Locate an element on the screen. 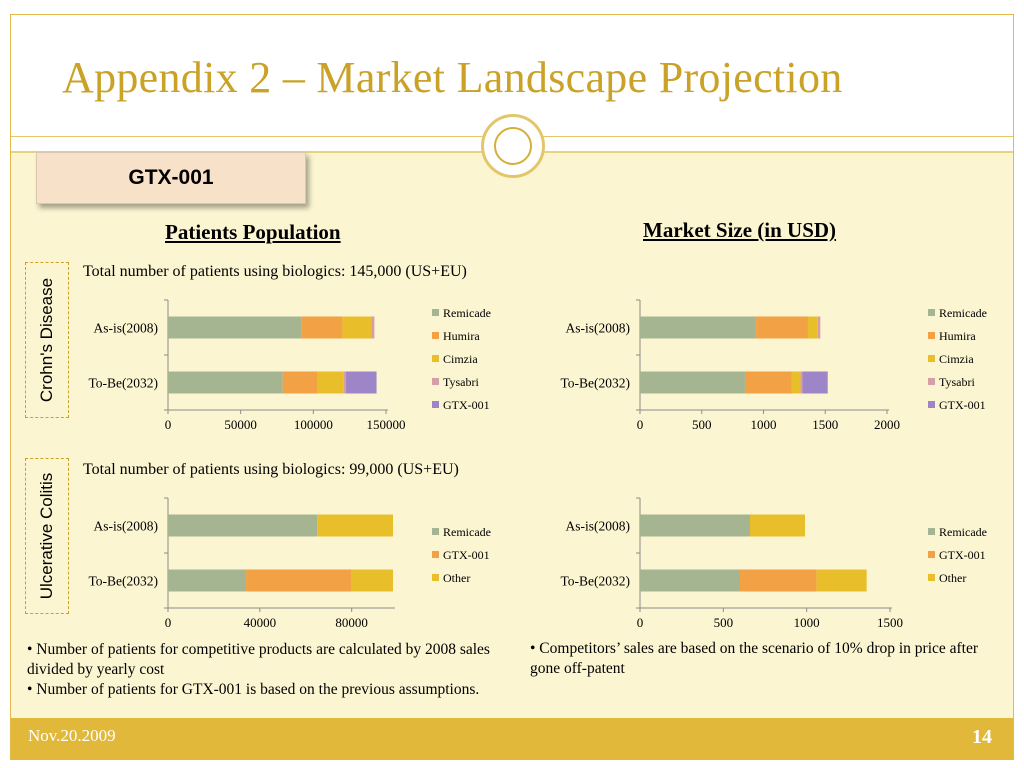 The image size is (1024, 768). patients-heading: Patients Population is located at coordinates (253, 232).